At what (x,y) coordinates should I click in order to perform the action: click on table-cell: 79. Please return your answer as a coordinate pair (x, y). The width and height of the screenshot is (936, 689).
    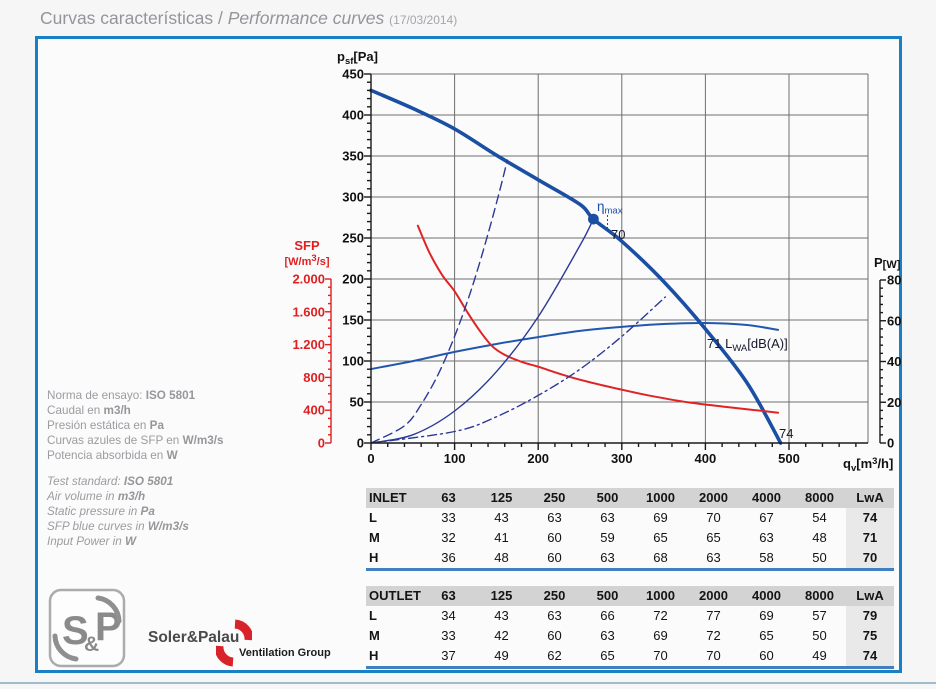
    Looking at the image, I should click on (870, 616).